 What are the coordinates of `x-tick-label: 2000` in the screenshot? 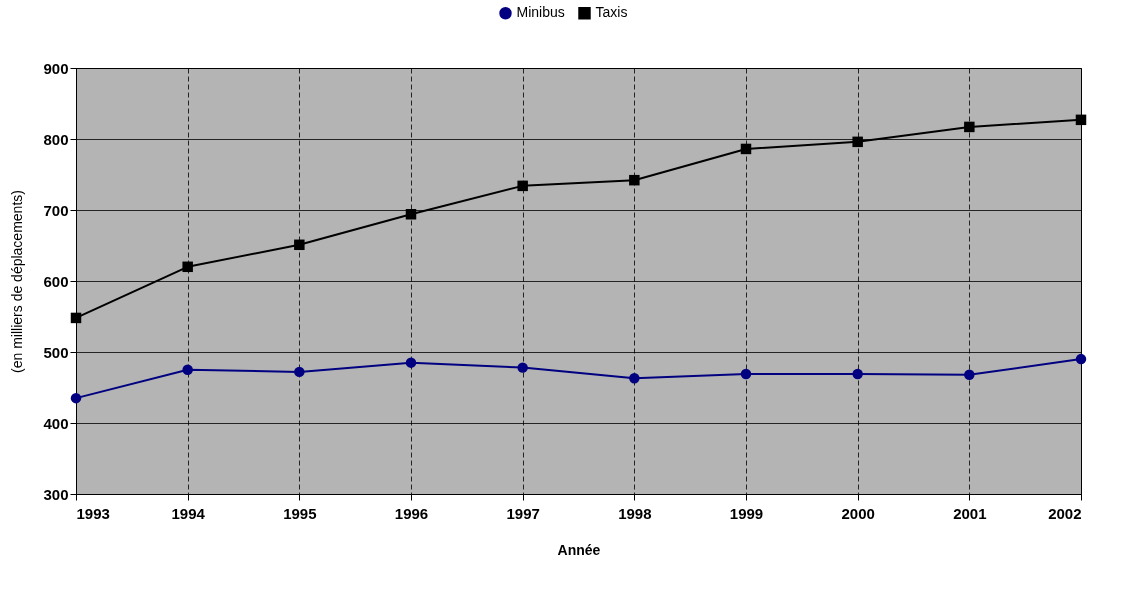 It's located at (858, 513).